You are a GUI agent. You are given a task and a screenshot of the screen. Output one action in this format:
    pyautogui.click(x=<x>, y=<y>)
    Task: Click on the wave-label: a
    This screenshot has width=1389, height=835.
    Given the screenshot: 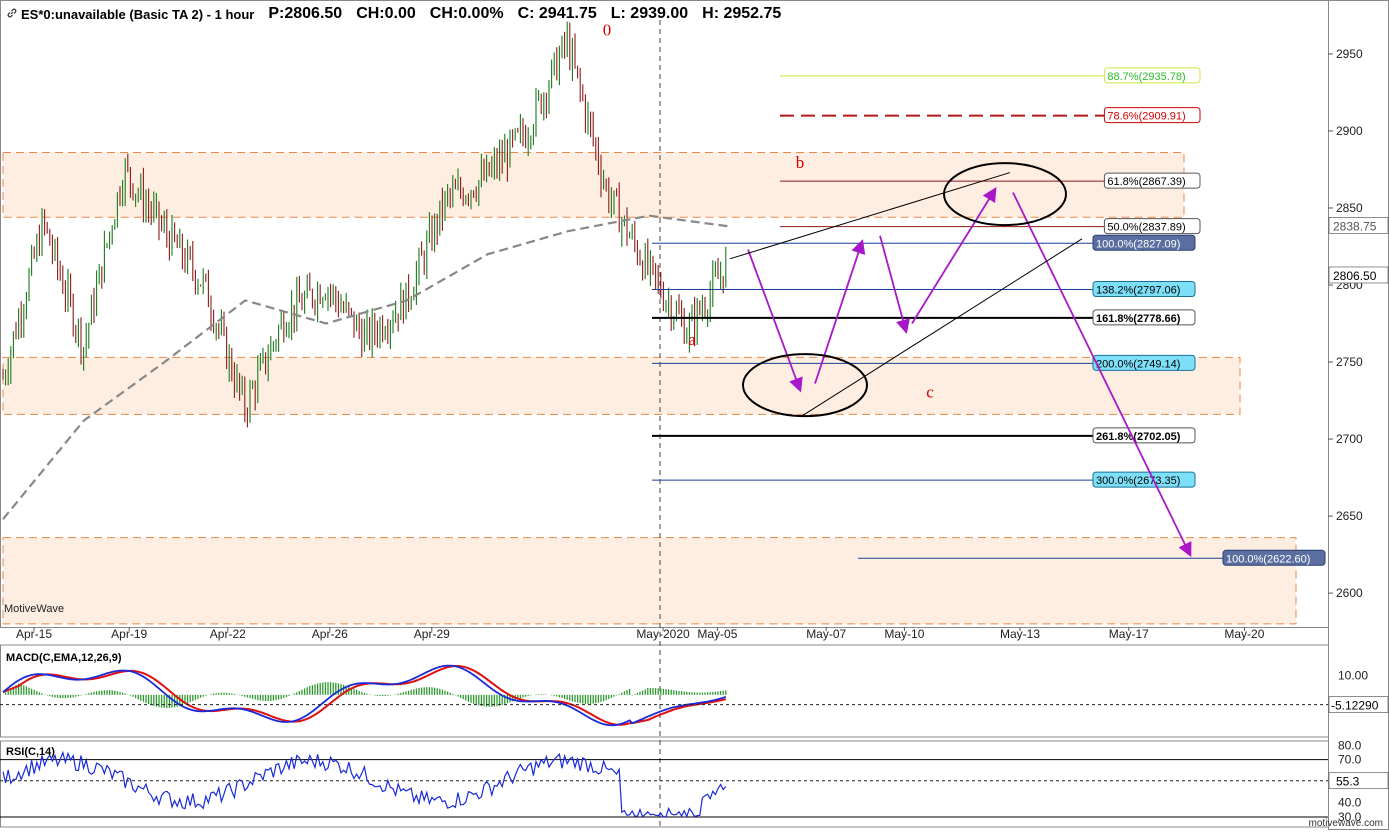 What is the action you would take?
    pyautogui.click(x=692, y=339)
    